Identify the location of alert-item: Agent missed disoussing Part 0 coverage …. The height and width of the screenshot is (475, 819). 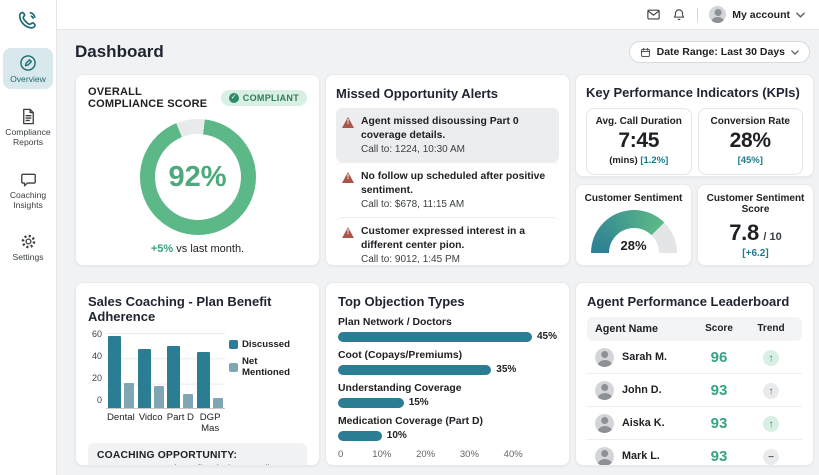
(447, 135).